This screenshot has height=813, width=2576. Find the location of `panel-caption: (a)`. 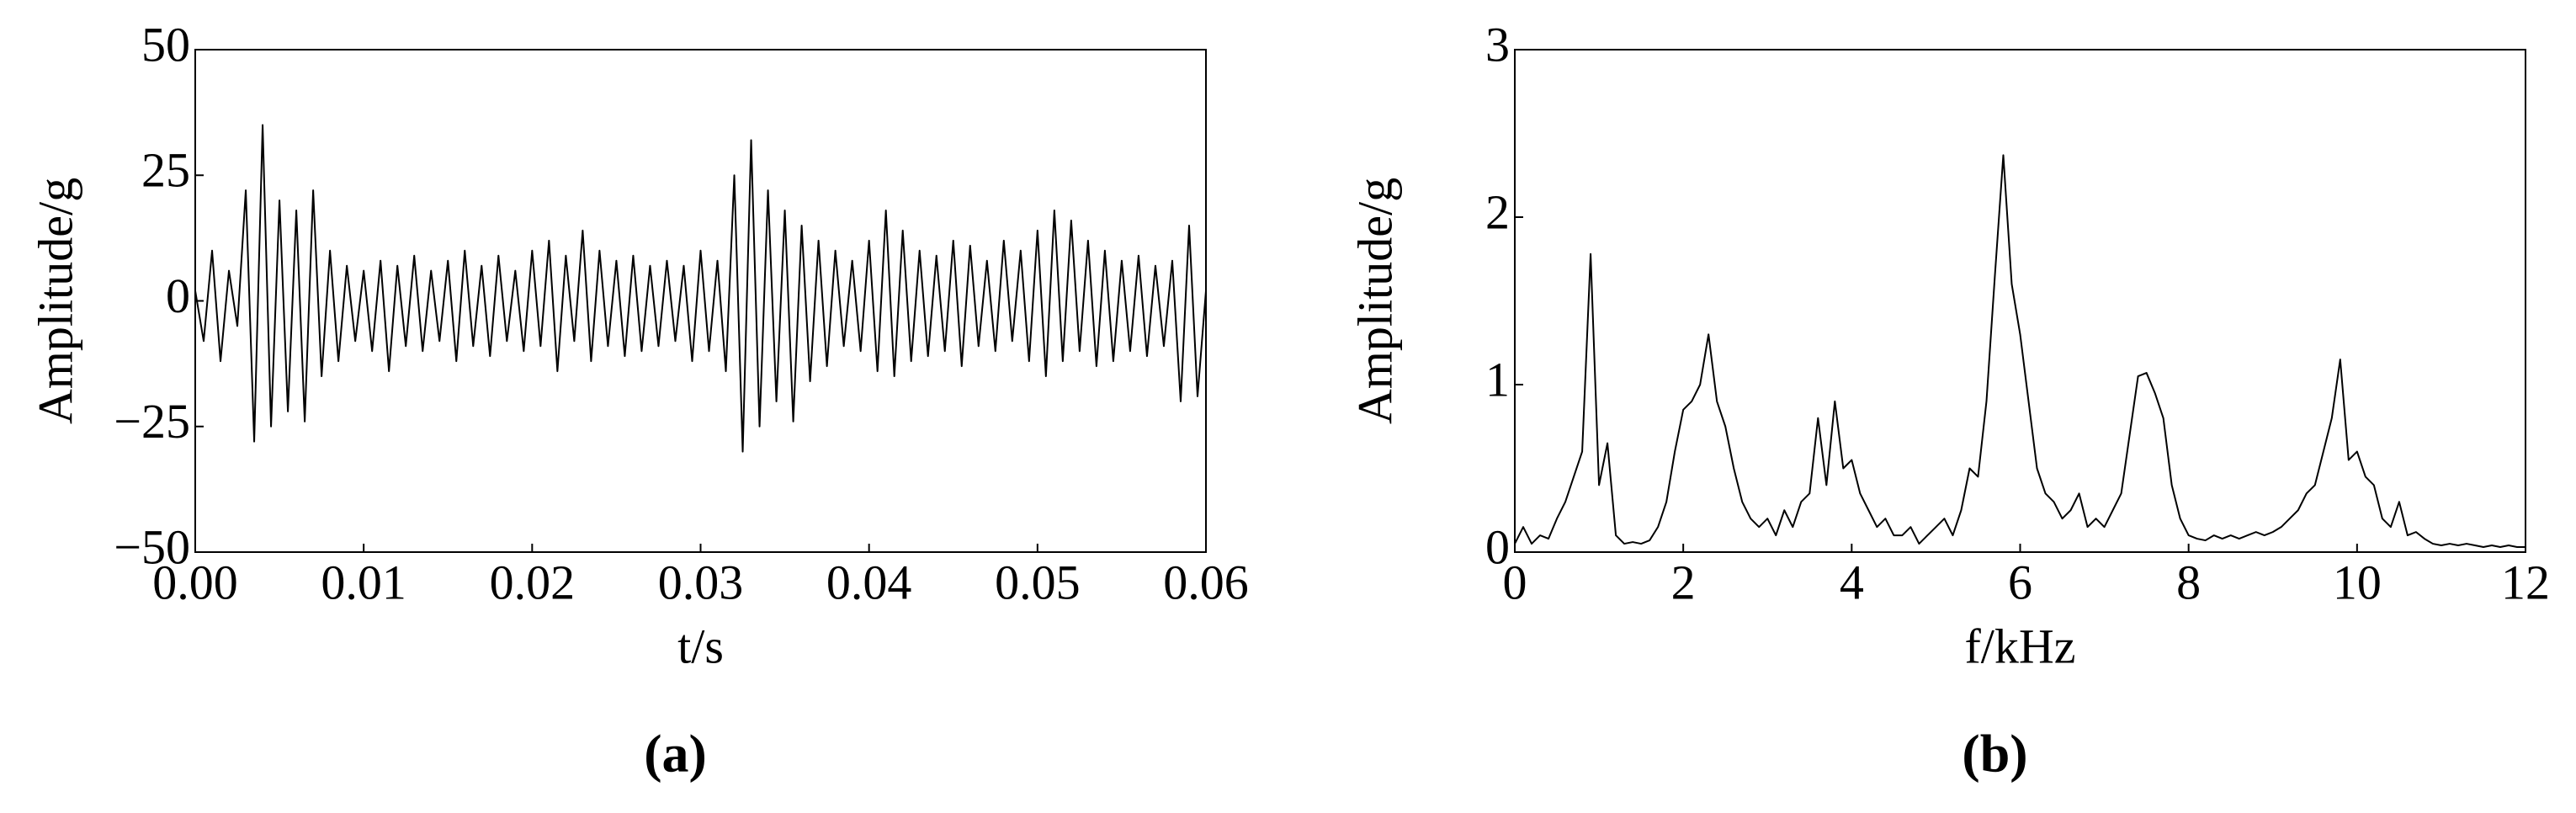

panel-caption: (a) is located at coordinates (675, 754).